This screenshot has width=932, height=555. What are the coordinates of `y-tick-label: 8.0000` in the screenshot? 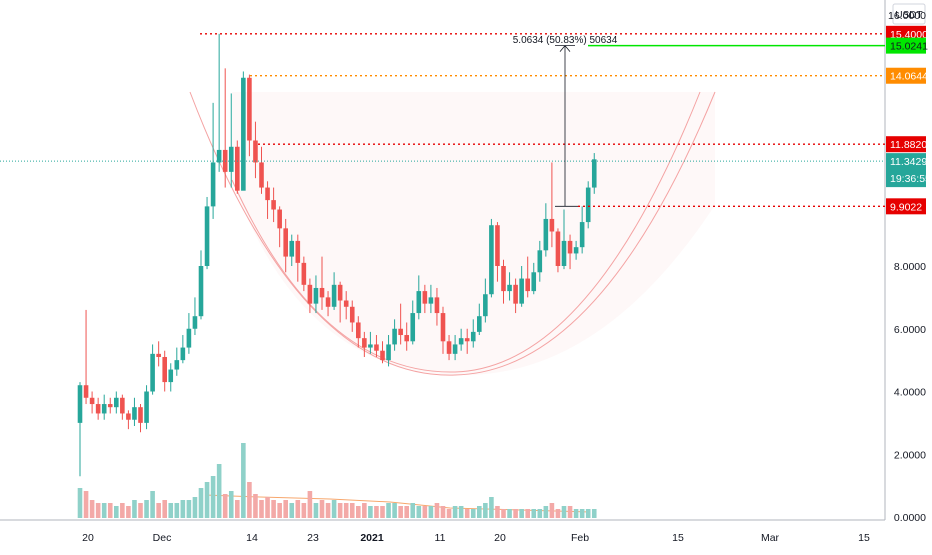 It's located at (910, 267).